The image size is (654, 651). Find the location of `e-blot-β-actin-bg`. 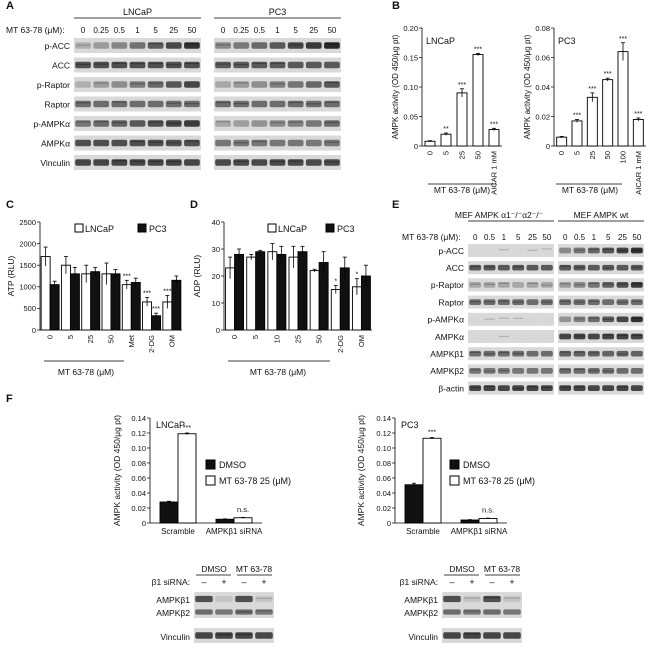

e-blot-β-actin-bg is located at coordinates (601, 388).